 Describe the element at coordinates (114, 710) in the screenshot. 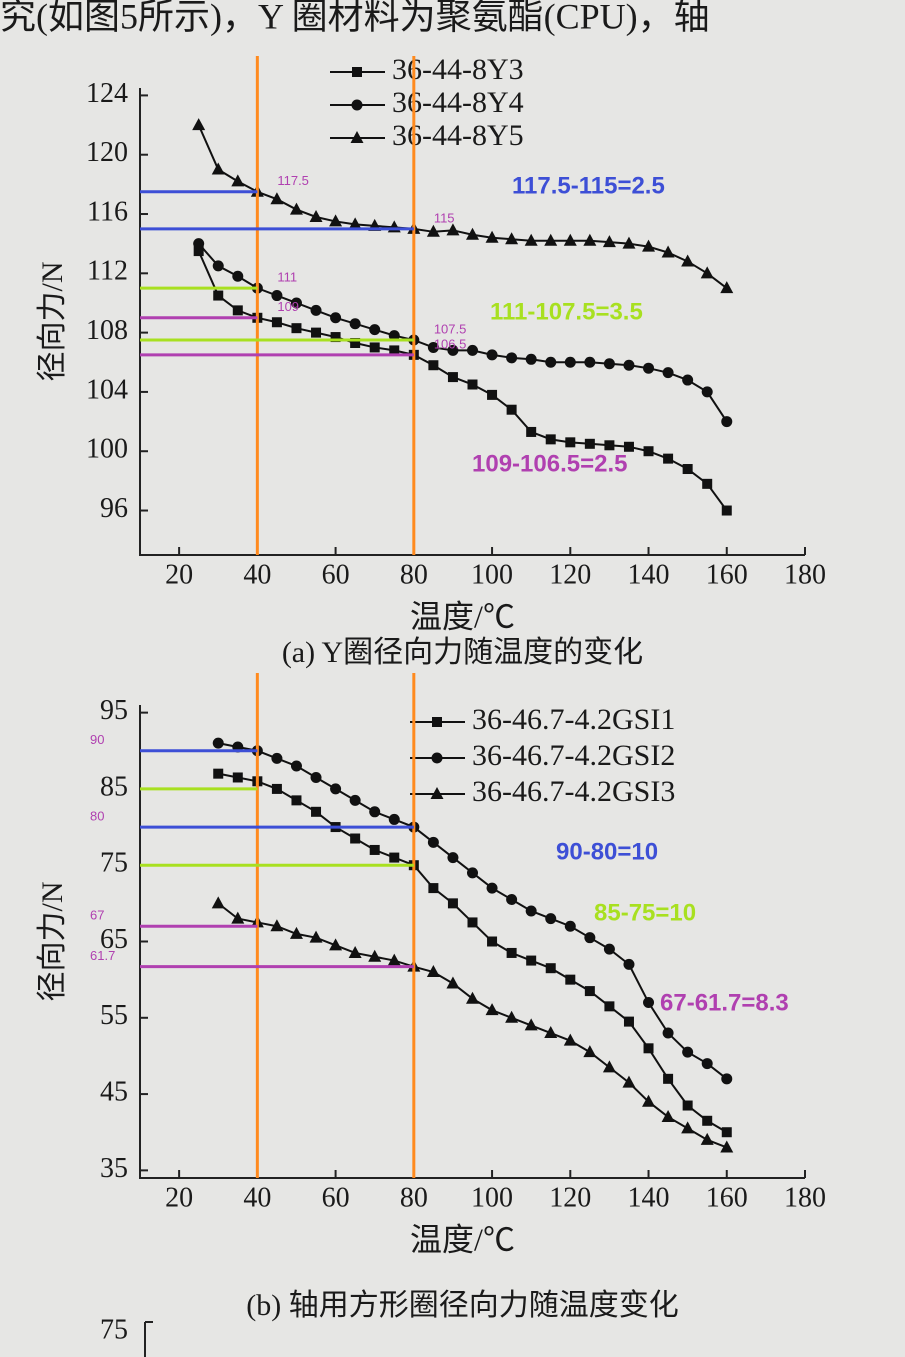

I see `y-tick-label: 95` at that location.